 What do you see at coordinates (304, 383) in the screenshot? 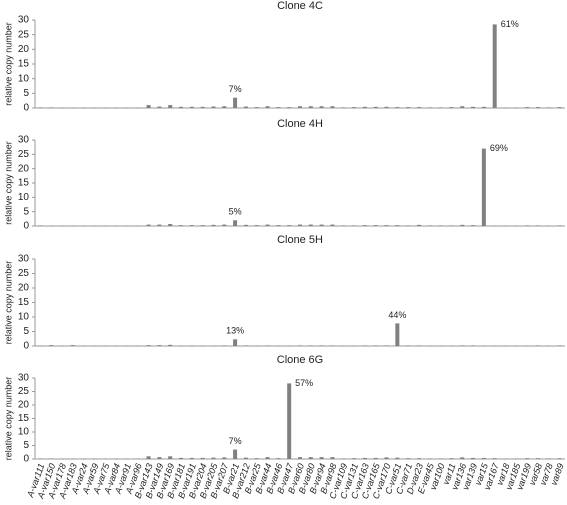
I see `annotation: 57%` at bounding box center [304, 383].